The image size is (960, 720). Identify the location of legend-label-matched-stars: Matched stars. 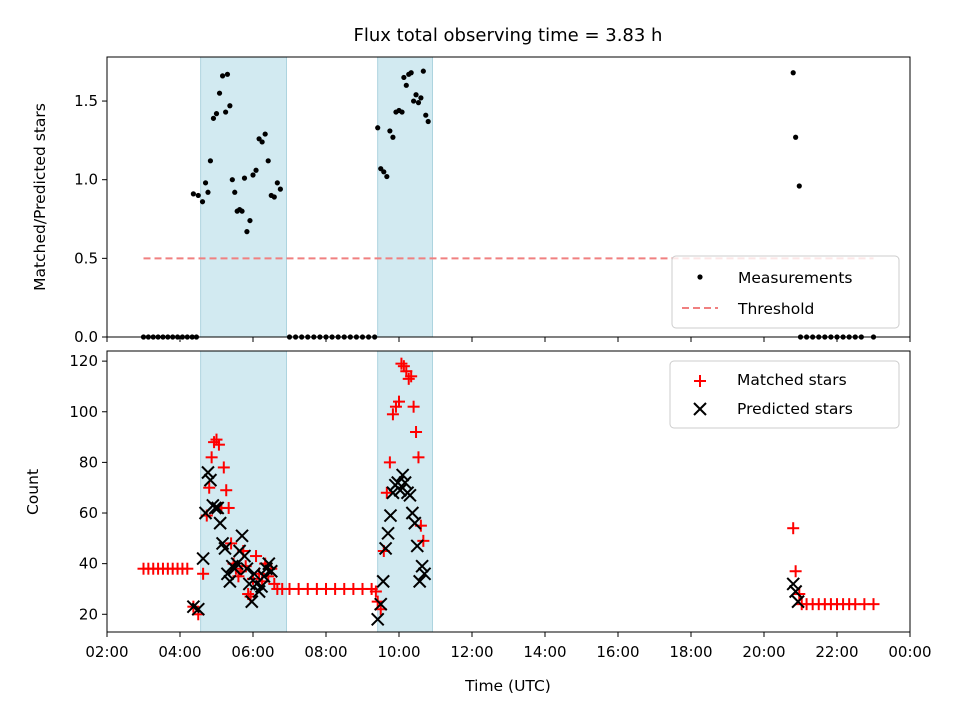
(792, 380).